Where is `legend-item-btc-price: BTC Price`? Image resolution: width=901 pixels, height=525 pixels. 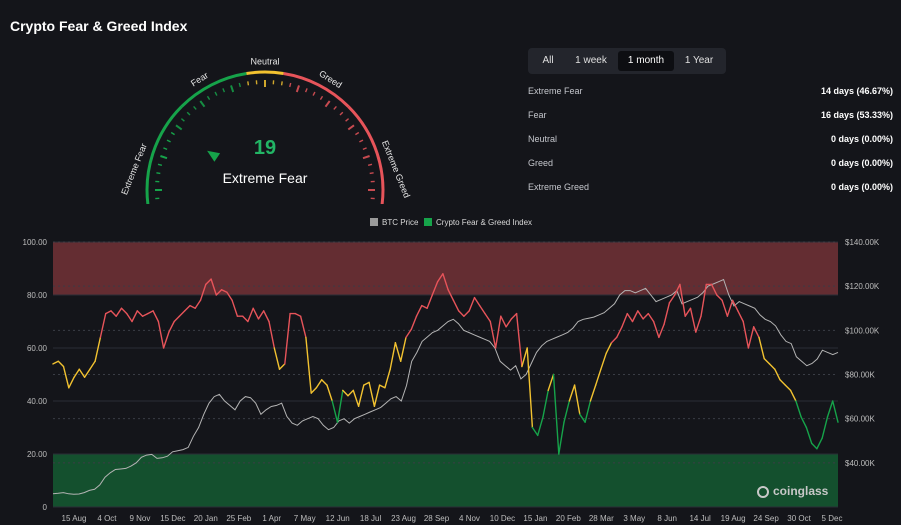 legend-item-btc-price: BTC Price is located at coordinates (394, 223).